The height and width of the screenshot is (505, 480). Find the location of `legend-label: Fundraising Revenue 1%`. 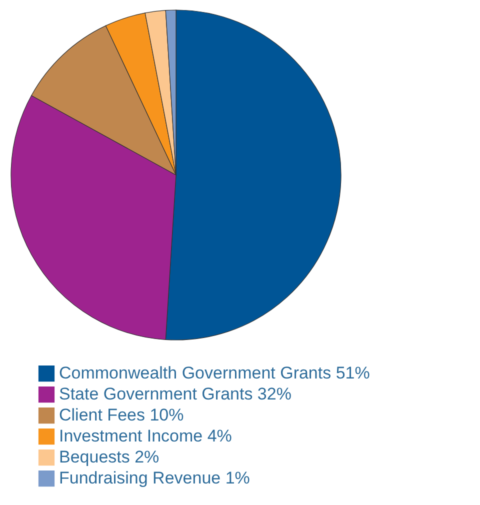

legend-label: Fundraising Revenue 1% is located at coordinates (154, 478).